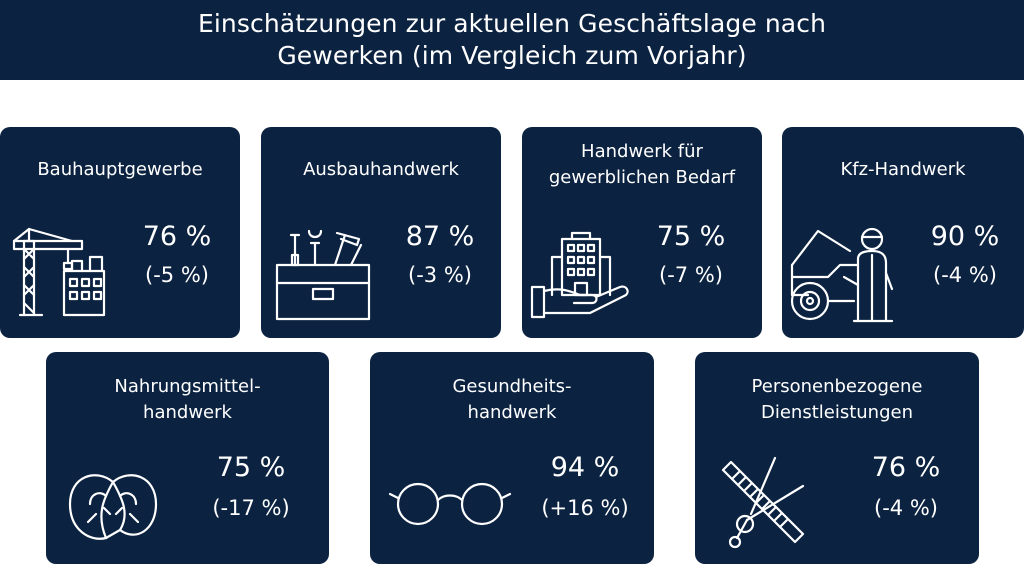 The image size is (1024, 576). What do you see at coordinates (585, 508) in the screenshot?
I see `card-change: (+16 %)` at bounding box center [585, 508].